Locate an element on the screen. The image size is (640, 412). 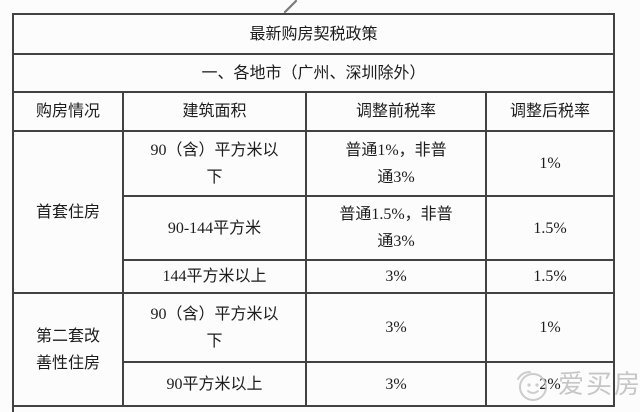
cell-area: 90-144平方米 is located at coordinates (214, 228).